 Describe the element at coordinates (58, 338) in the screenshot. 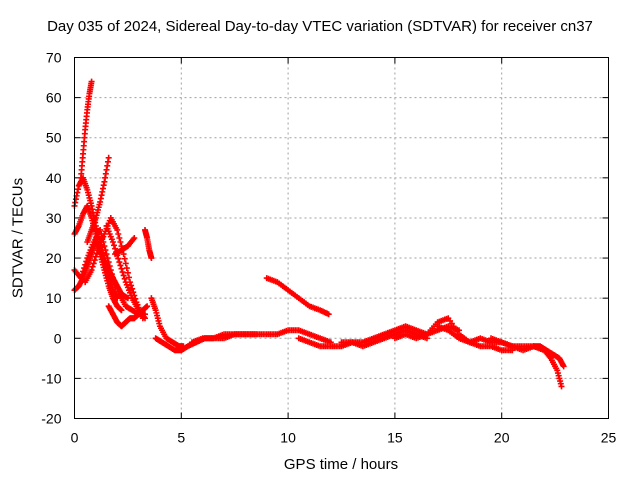

I see `y-tick-label: 0` at that location.